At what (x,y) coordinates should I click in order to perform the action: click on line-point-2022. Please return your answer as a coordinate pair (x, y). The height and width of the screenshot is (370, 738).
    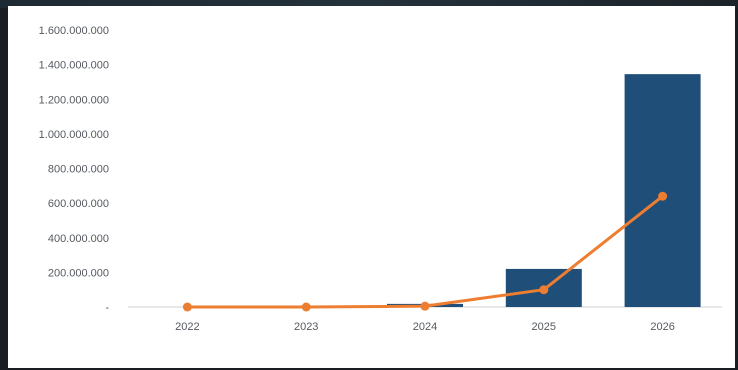
    Looking at the image, I should click on (187, 307).